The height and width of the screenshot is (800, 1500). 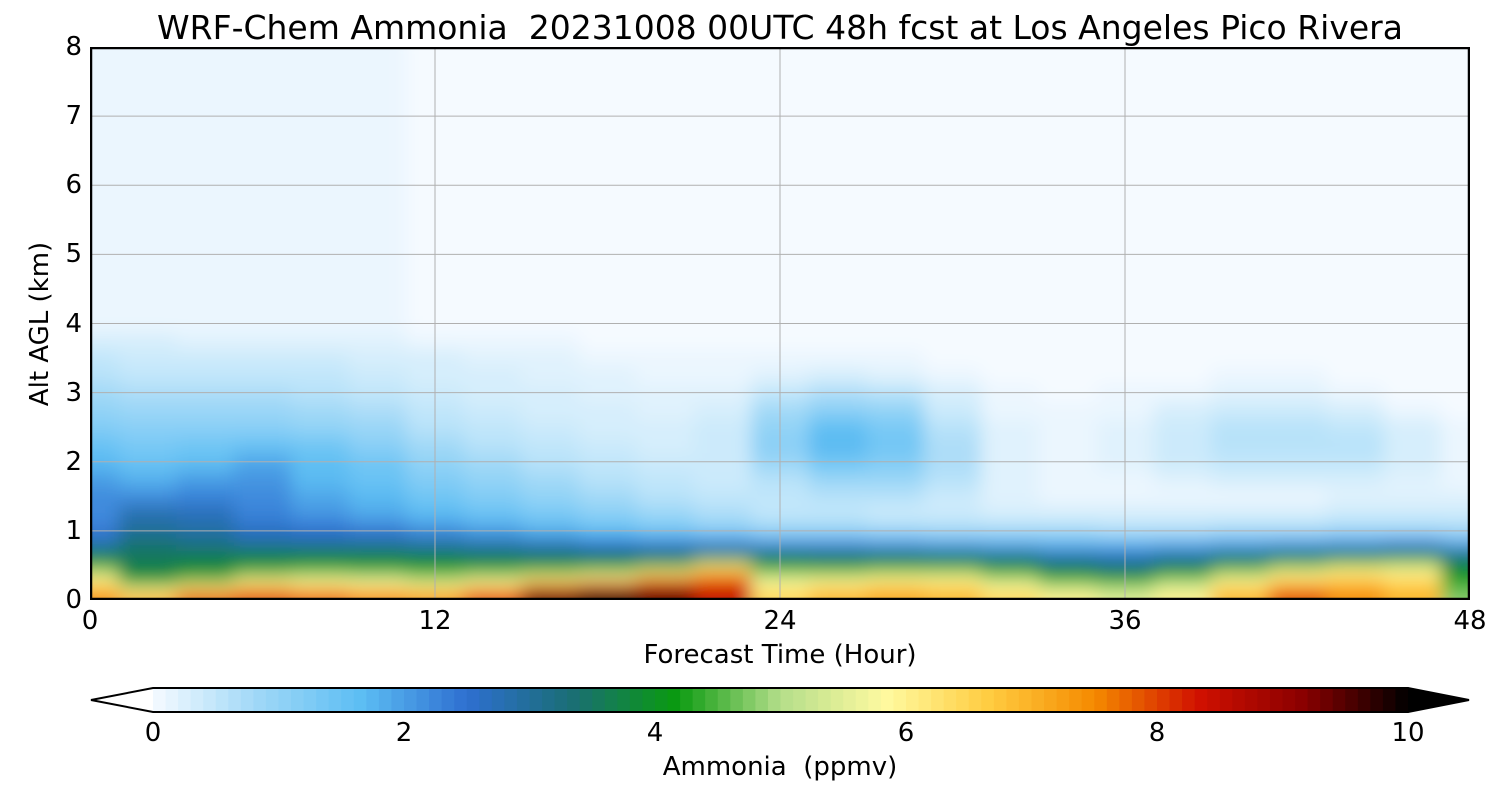 What do you see at coordinates (1470, 621) in the screenshot?
I see `x-tick-label: 48` at bounding box center [1470, 621].